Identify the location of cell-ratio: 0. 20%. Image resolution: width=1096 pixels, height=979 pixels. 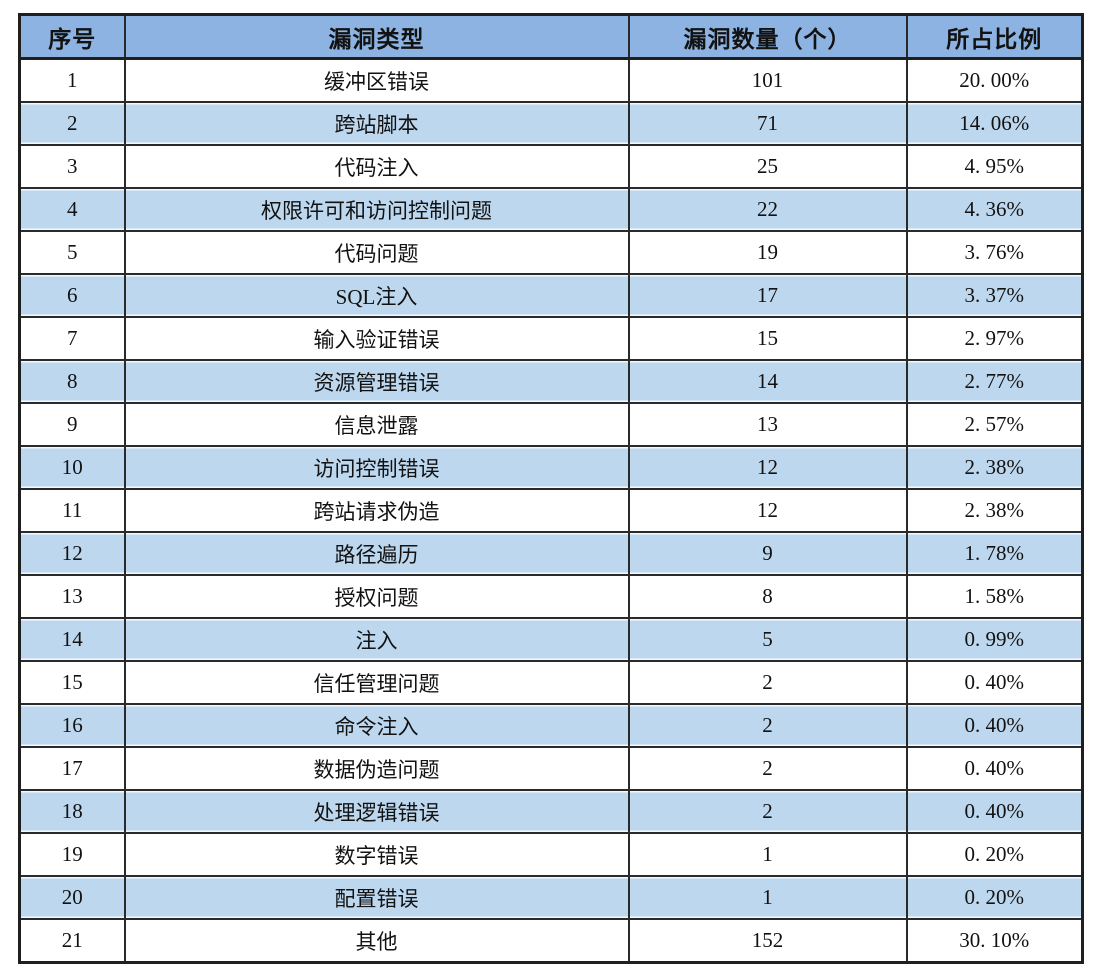
(994, 854).